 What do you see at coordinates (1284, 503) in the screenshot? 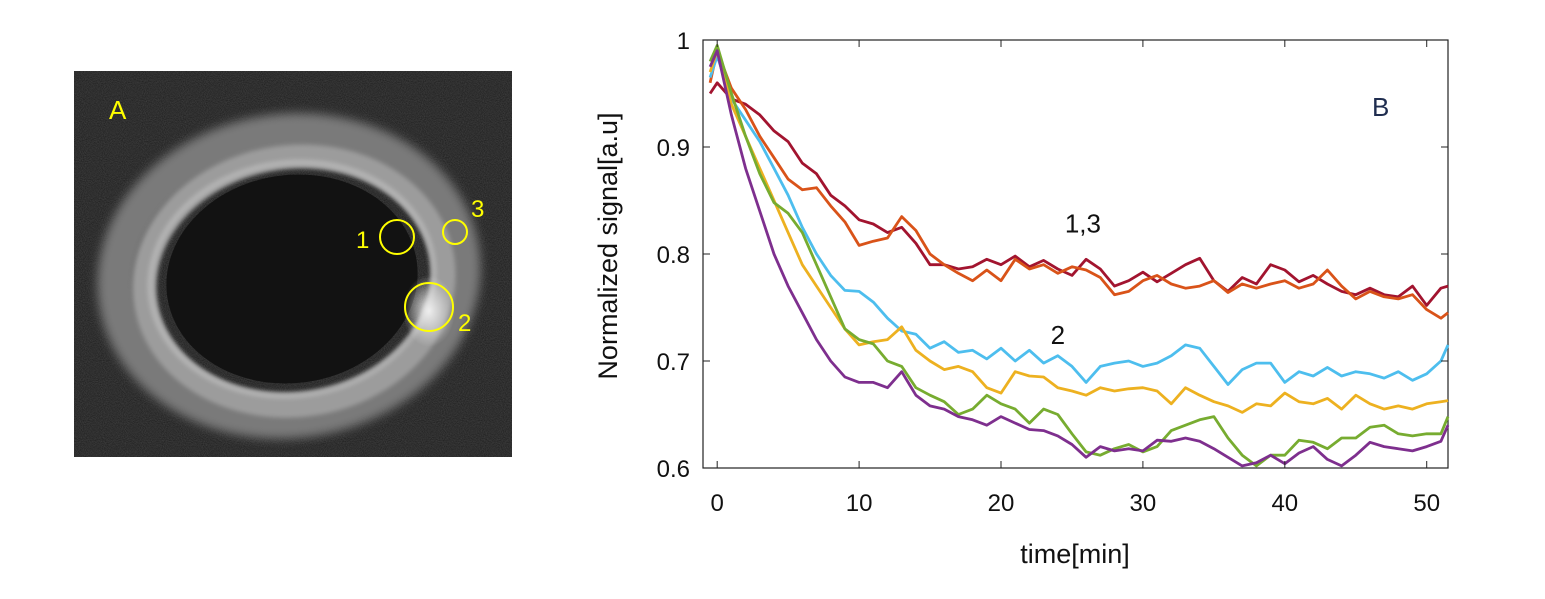
I see `x-tick-label: 40` at bounding box center [1284, 503].